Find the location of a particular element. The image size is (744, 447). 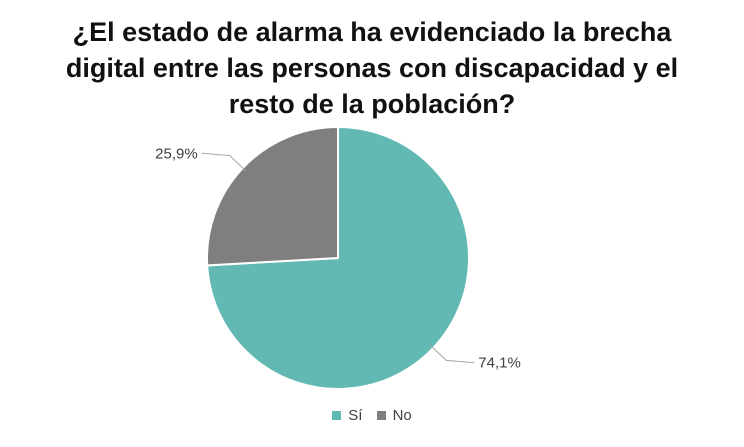

legend: Sí No is located at coordinates (372, 415).